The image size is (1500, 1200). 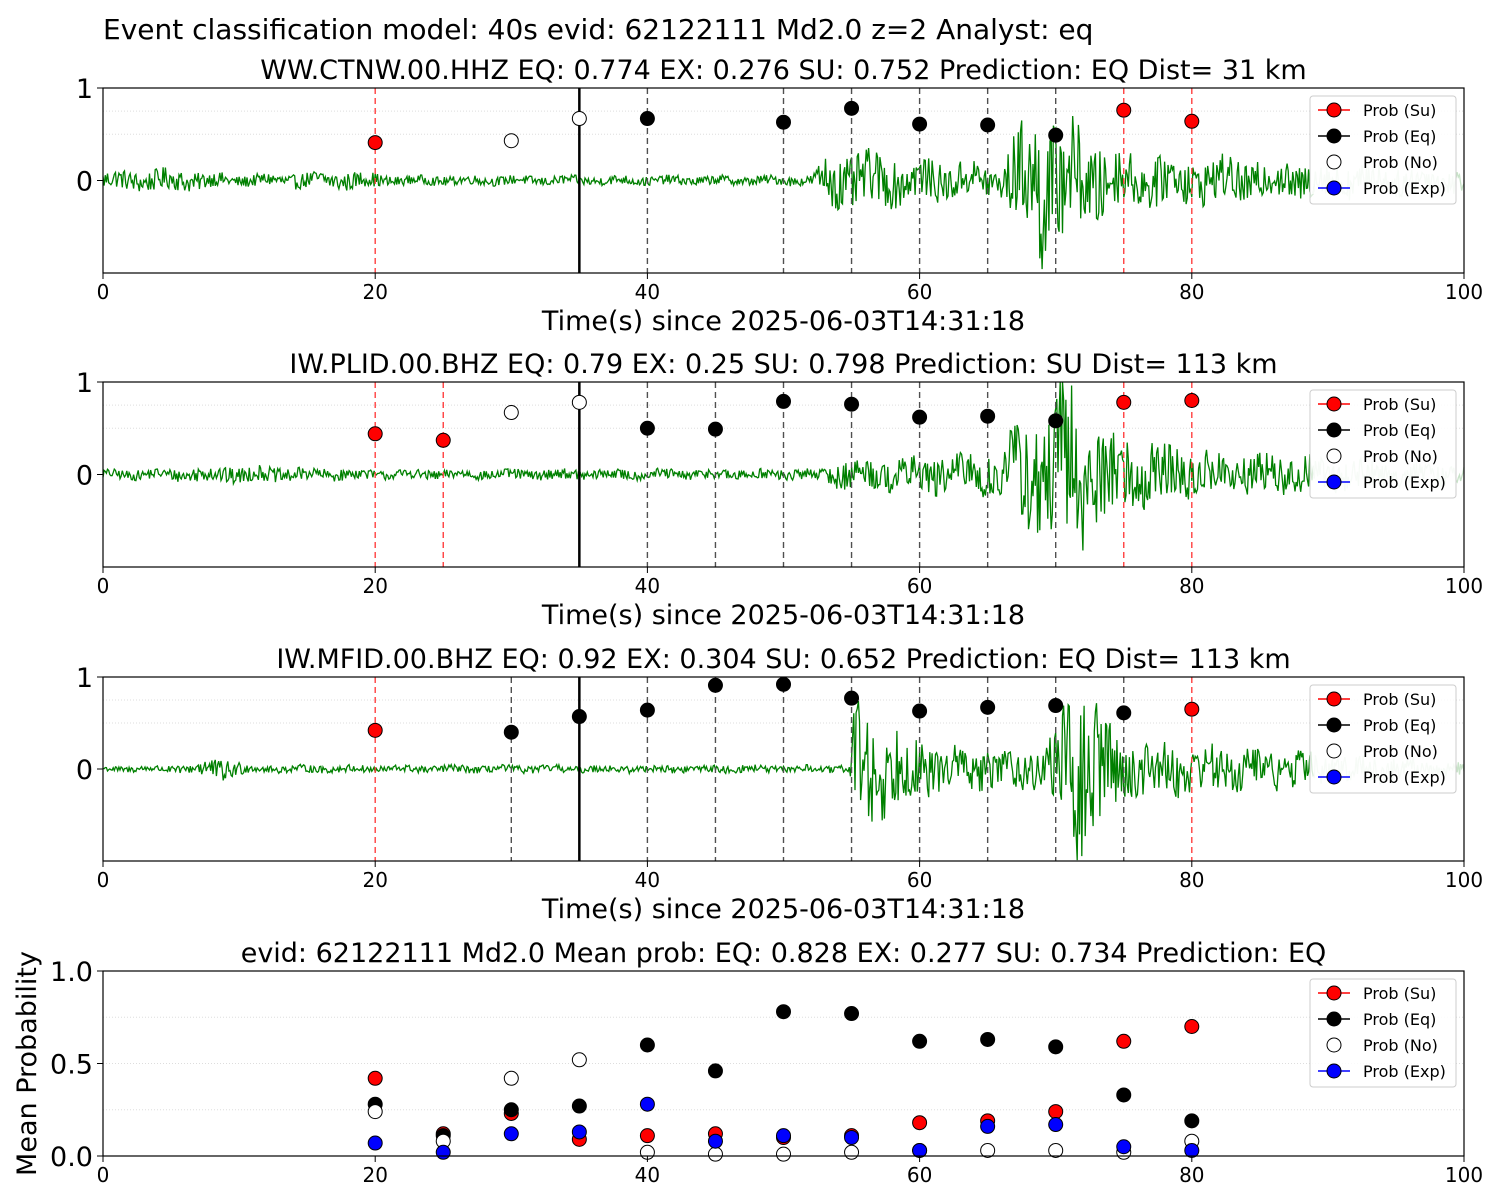 I want to click on y-tick-label: 1.0, so click(x=71, y=972).